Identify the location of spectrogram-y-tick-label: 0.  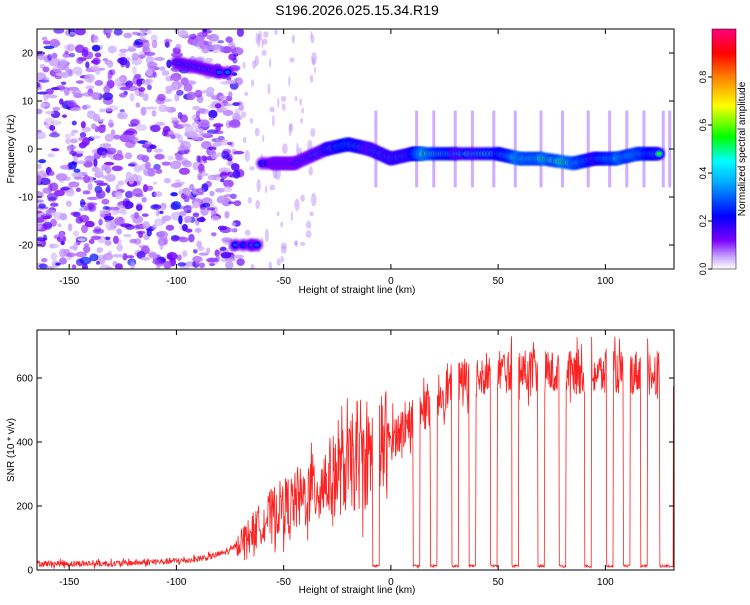
(30, 150).